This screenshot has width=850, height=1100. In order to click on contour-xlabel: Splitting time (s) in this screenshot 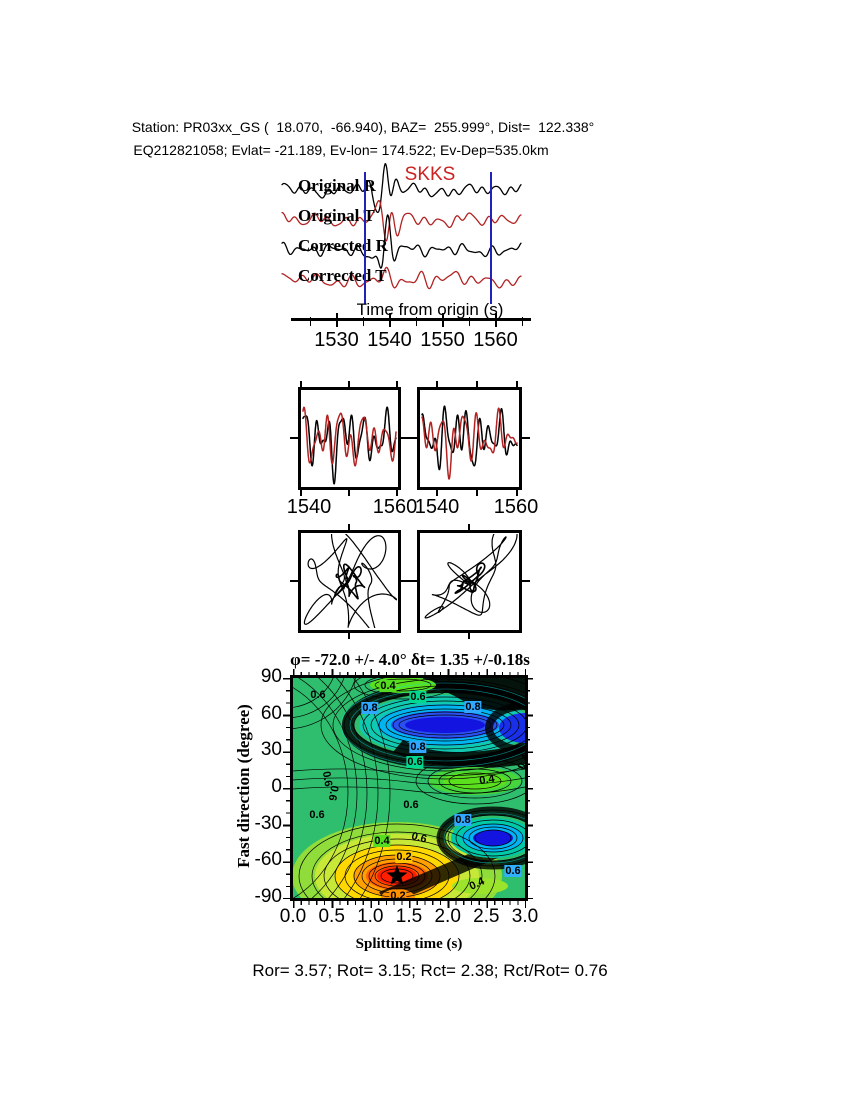, I will do `click(409, 944)`.